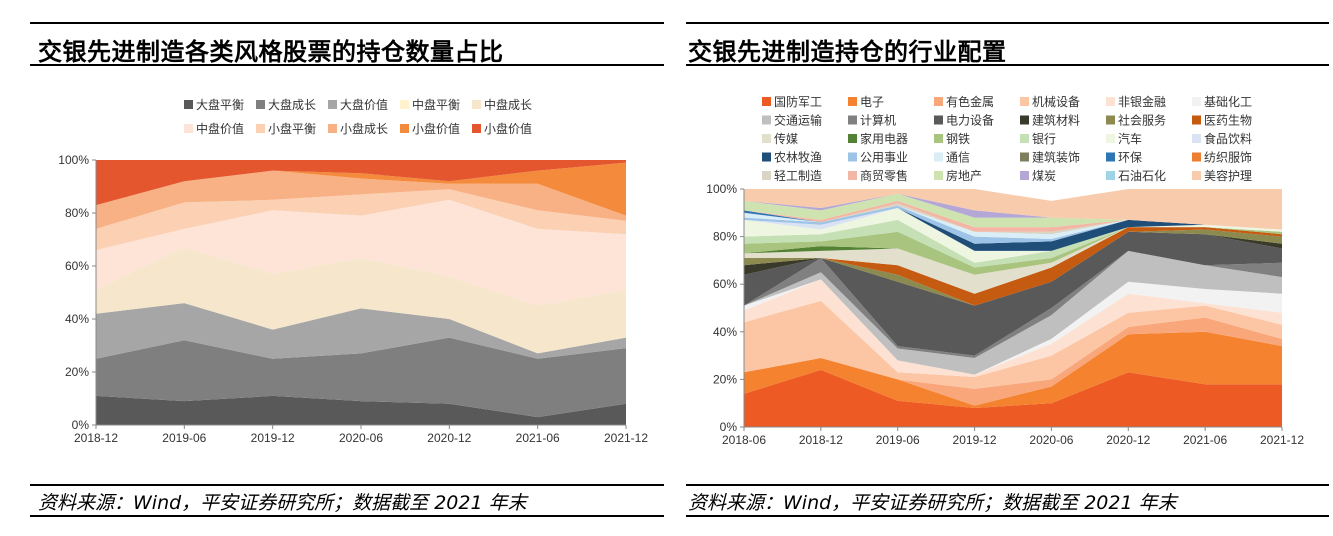  I want to click on legend-label: 中盘成长, so click(508, 104).